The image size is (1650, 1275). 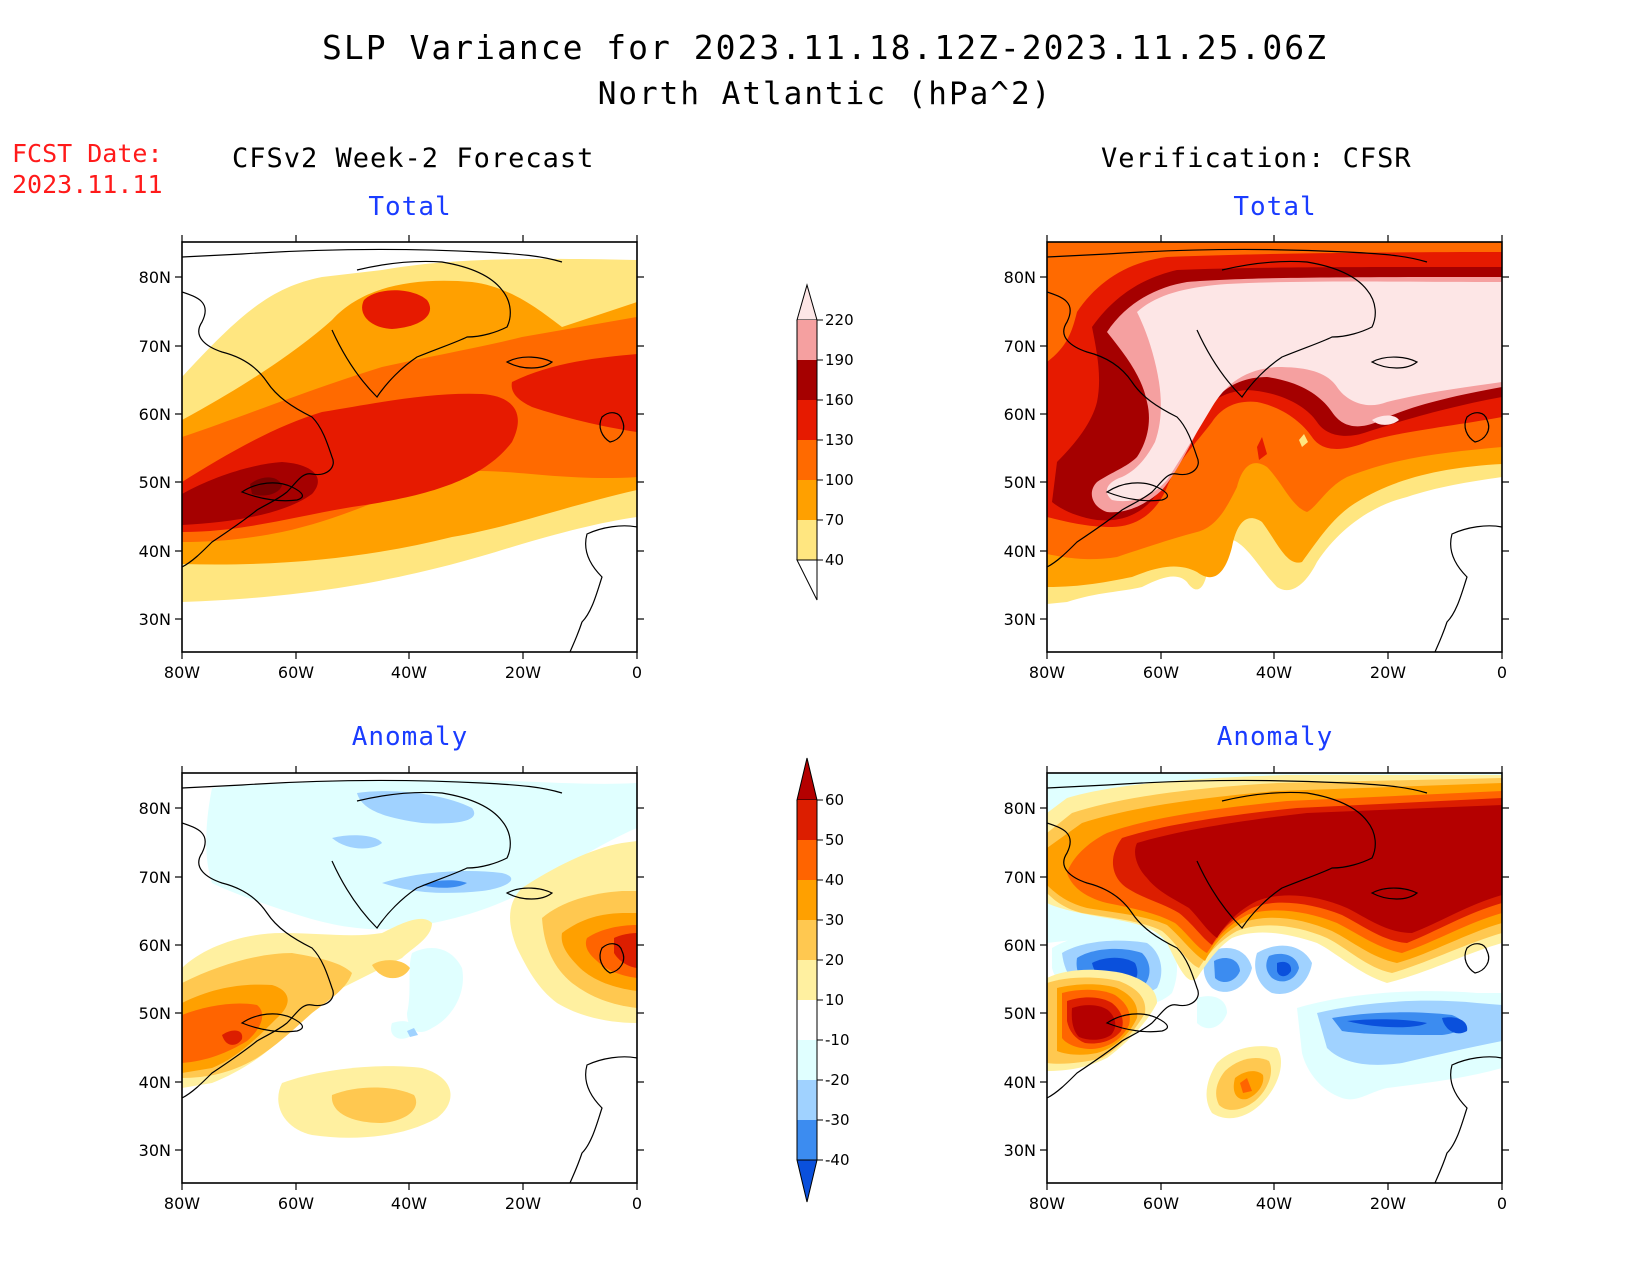 I want to click on frame-forecast-anomaly: 80N 70N 60N 50N 40N 30N 80W 60W 40W 20W 0, so click(x=391, y=989).